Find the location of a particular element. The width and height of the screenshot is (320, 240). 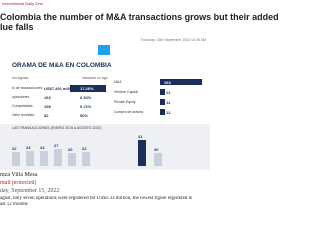

row-label: Completadas is located at coordinates (22, 106).